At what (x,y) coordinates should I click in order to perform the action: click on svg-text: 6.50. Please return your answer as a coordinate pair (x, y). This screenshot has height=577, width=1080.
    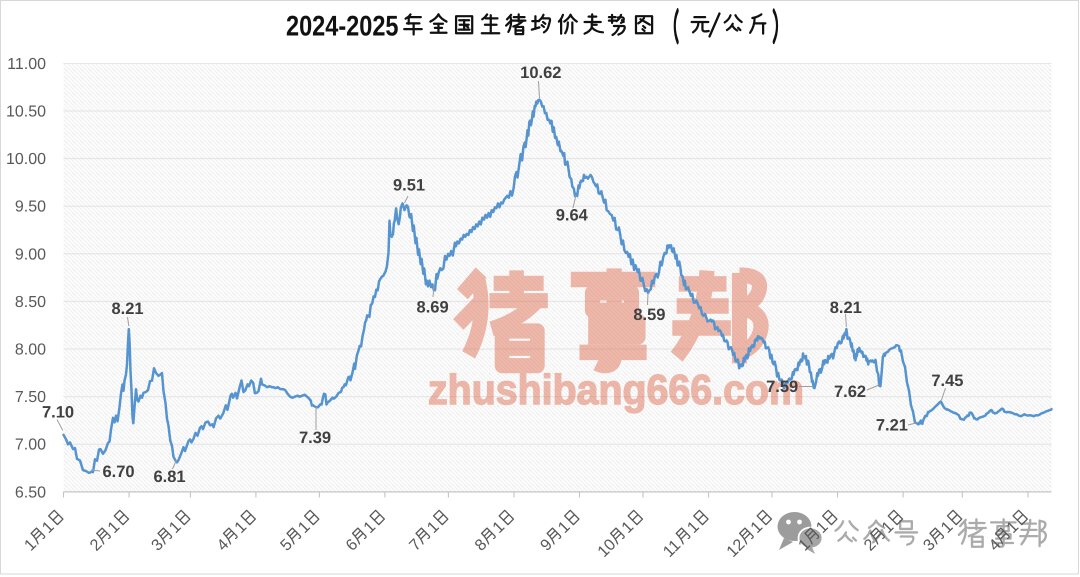
    Looking at the image, I should click on (30, 492).